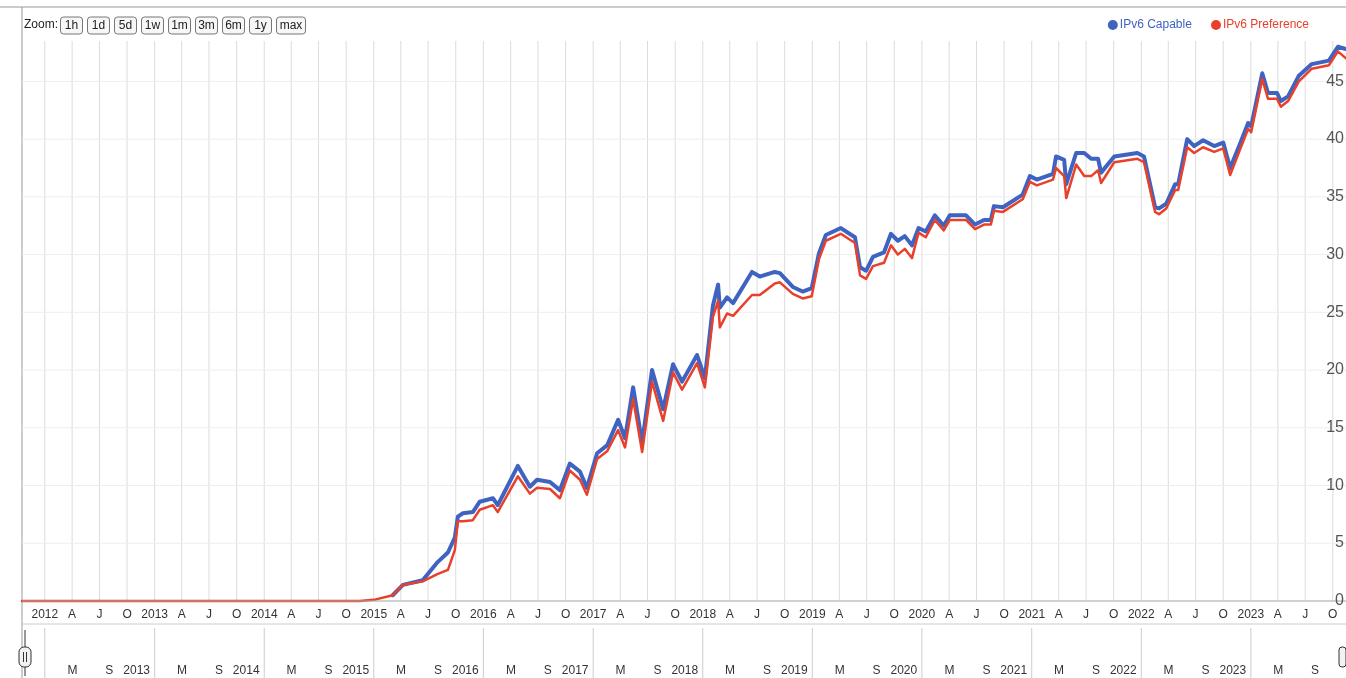  What do you see at coordinates (155, 614) in the screenshot?
I see `x-tick-label: 2013` at bounding box center [155, 614].